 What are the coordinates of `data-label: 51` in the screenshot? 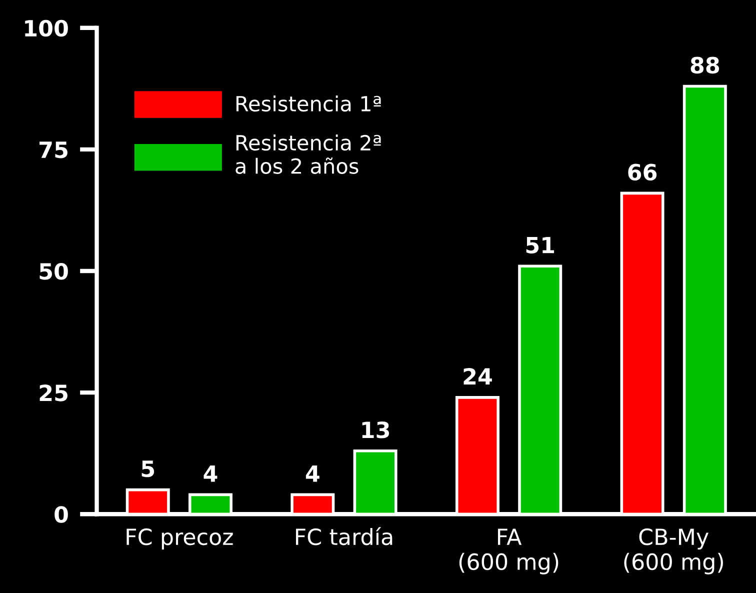 It's located at (540, 245).